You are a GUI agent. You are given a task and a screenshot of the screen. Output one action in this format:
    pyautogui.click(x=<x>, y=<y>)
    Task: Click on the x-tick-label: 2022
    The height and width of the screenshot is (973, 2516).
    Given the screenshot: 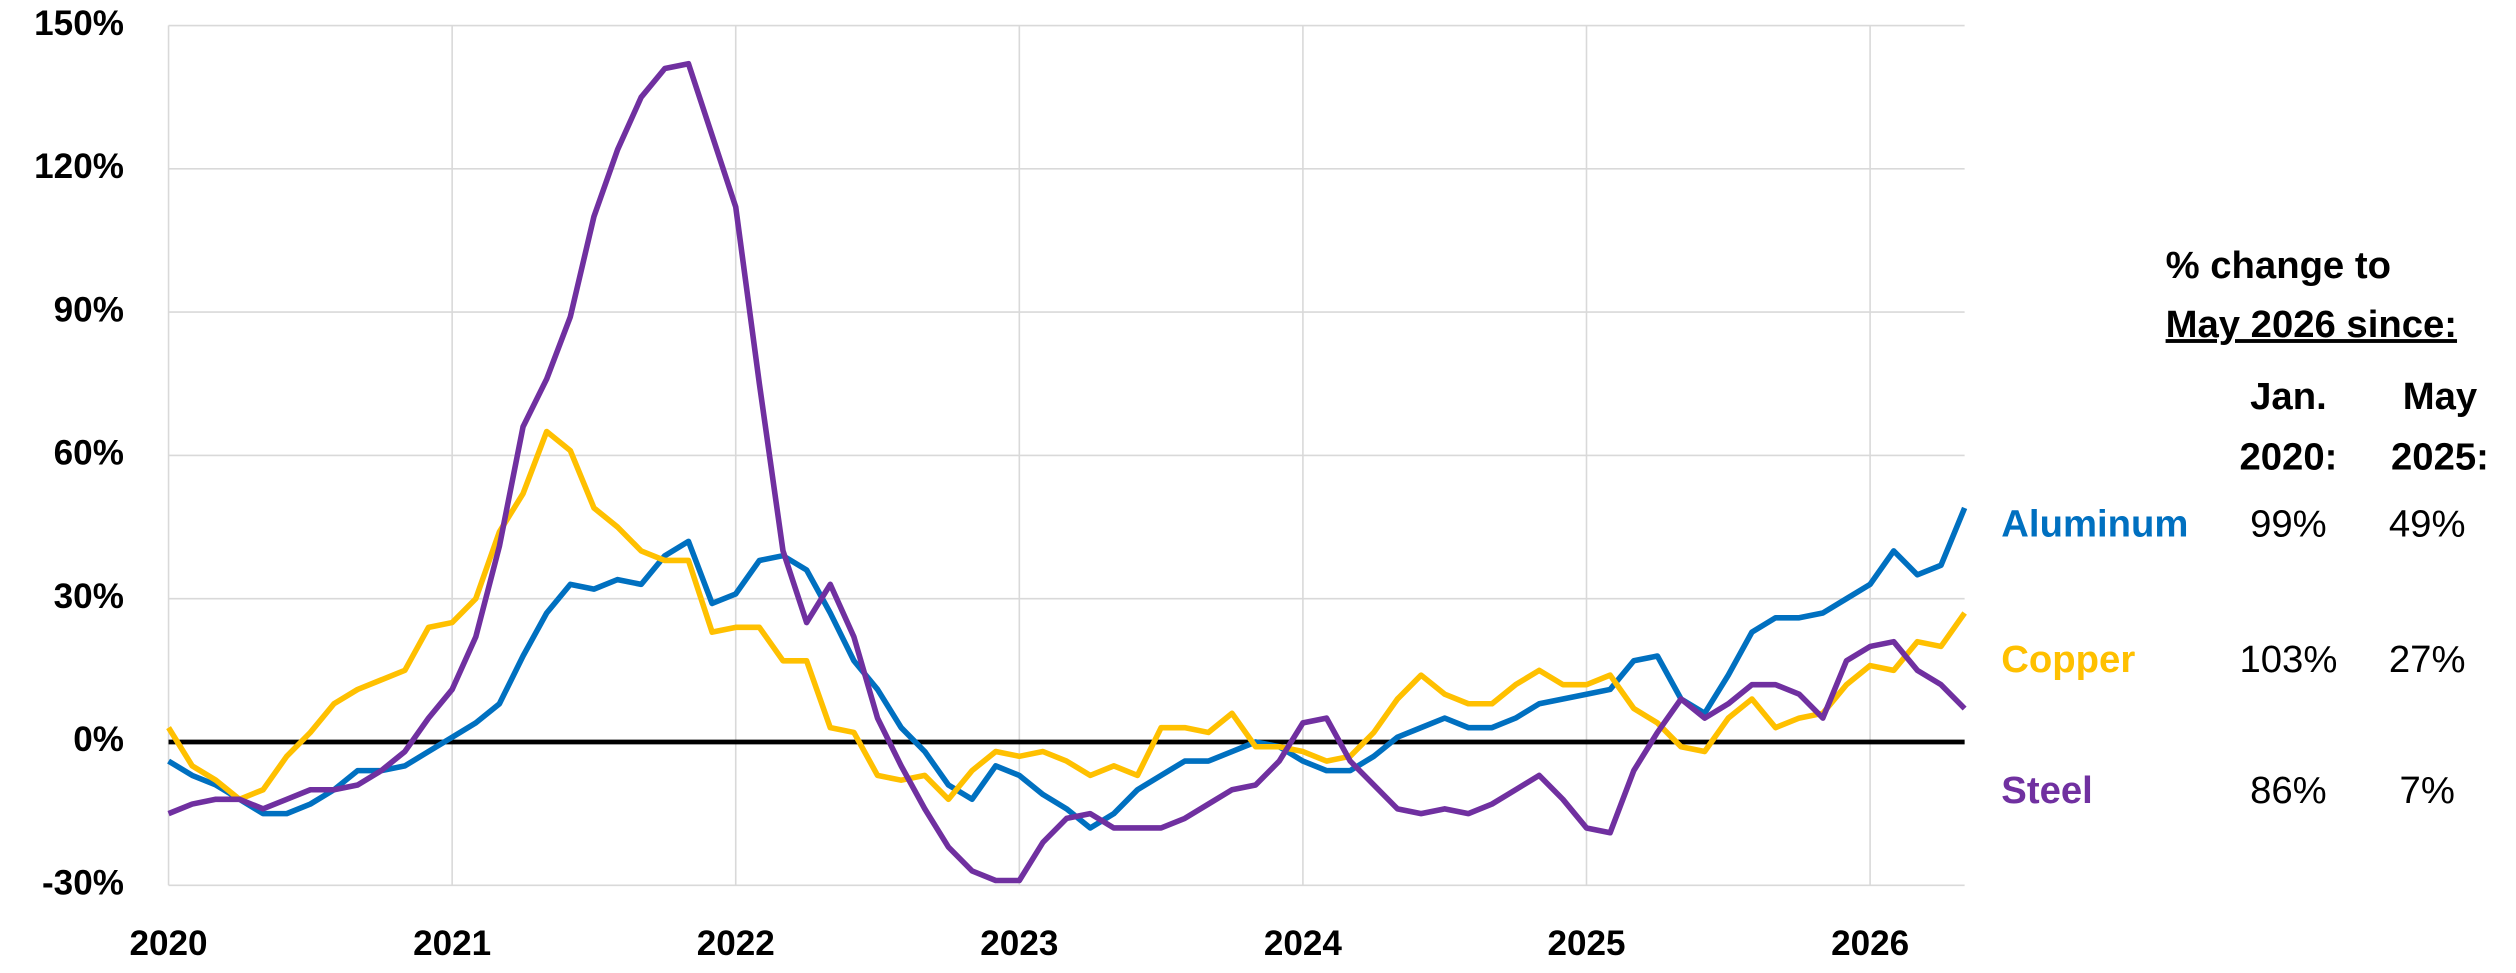 What is the action you would take?
    pyautogui.click(x=736, y=943)
    